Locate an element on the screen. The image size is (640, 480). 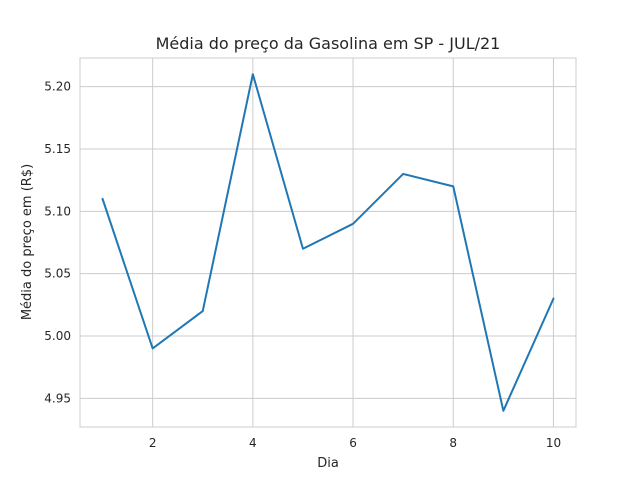
y-tick-label: 5.10 is located at coordinates (57, 211).